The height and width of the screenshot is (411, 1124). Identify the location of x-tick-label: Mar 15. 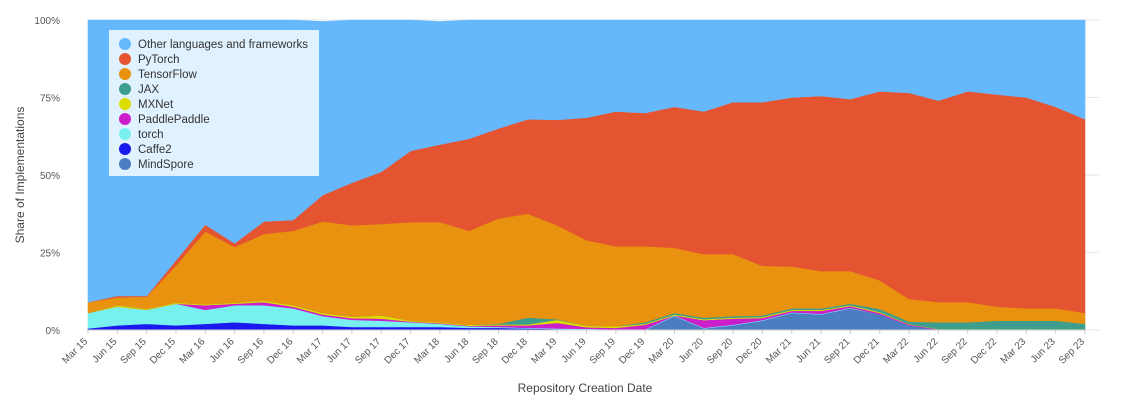
(75, 351).